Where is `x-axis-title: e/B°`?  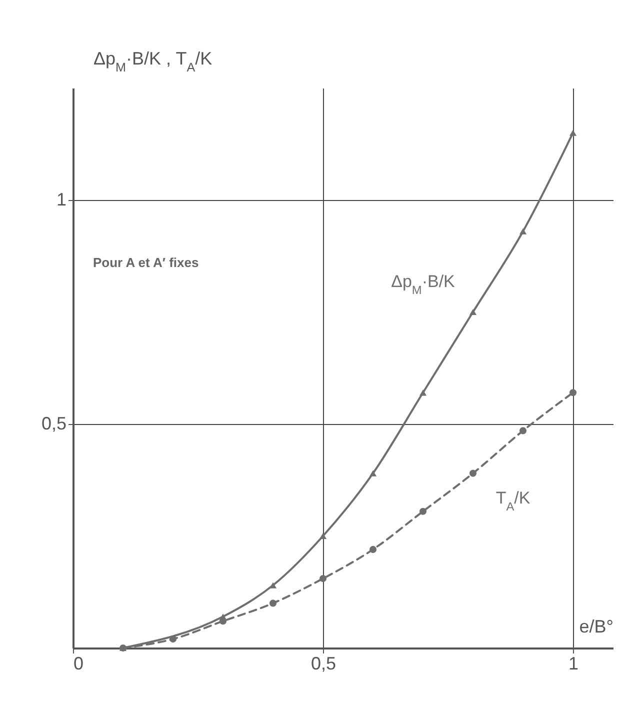 x-axis-title: e/B° is located at coordinates (596, 626).